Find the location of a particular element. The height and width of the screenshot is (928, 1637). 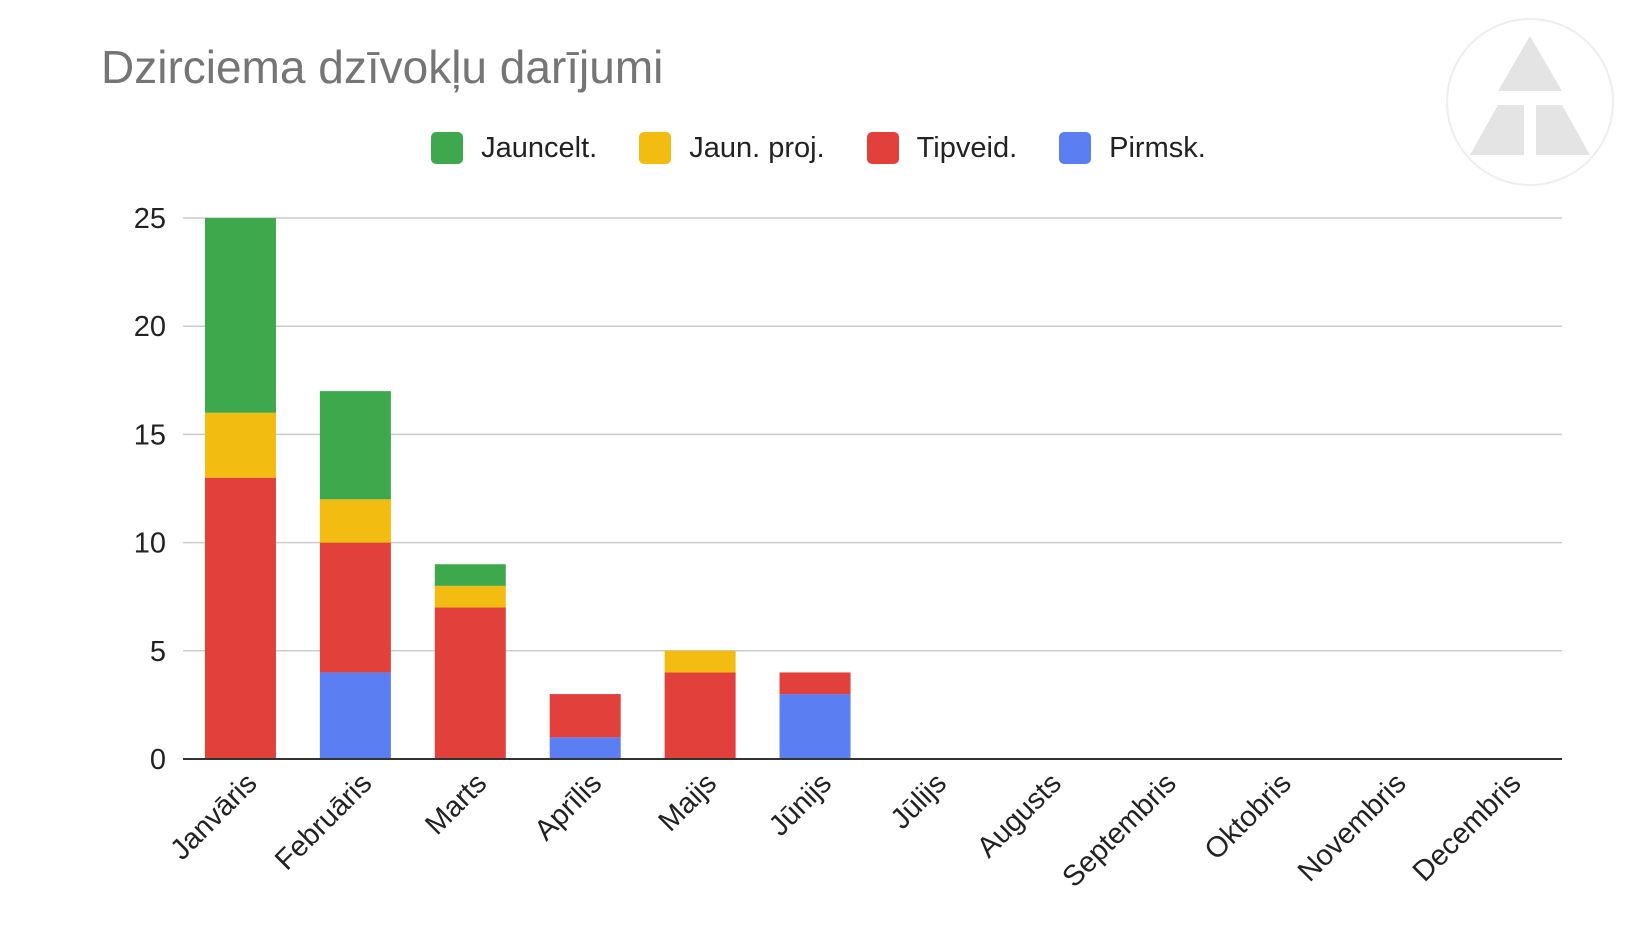

x-tick-label: Maijs is located at coordinates (688, 802).